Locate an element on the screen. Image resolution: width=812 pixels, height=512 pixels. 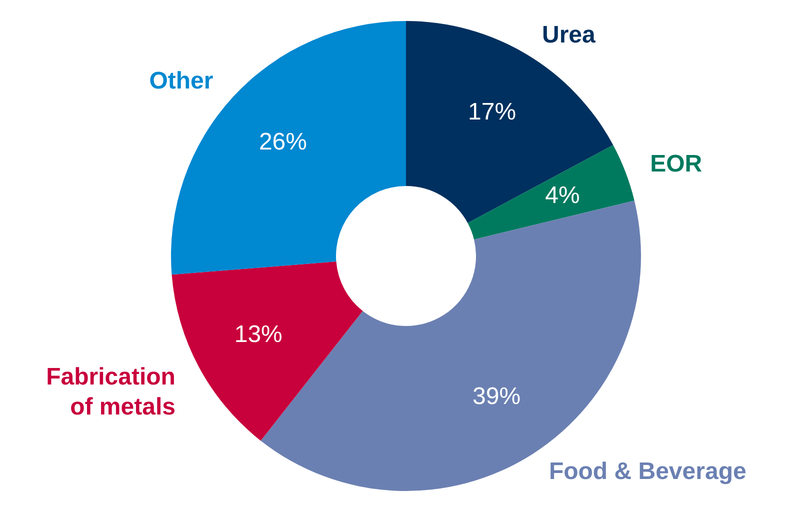
data-label: 39% is located at coordinates (496, 396).